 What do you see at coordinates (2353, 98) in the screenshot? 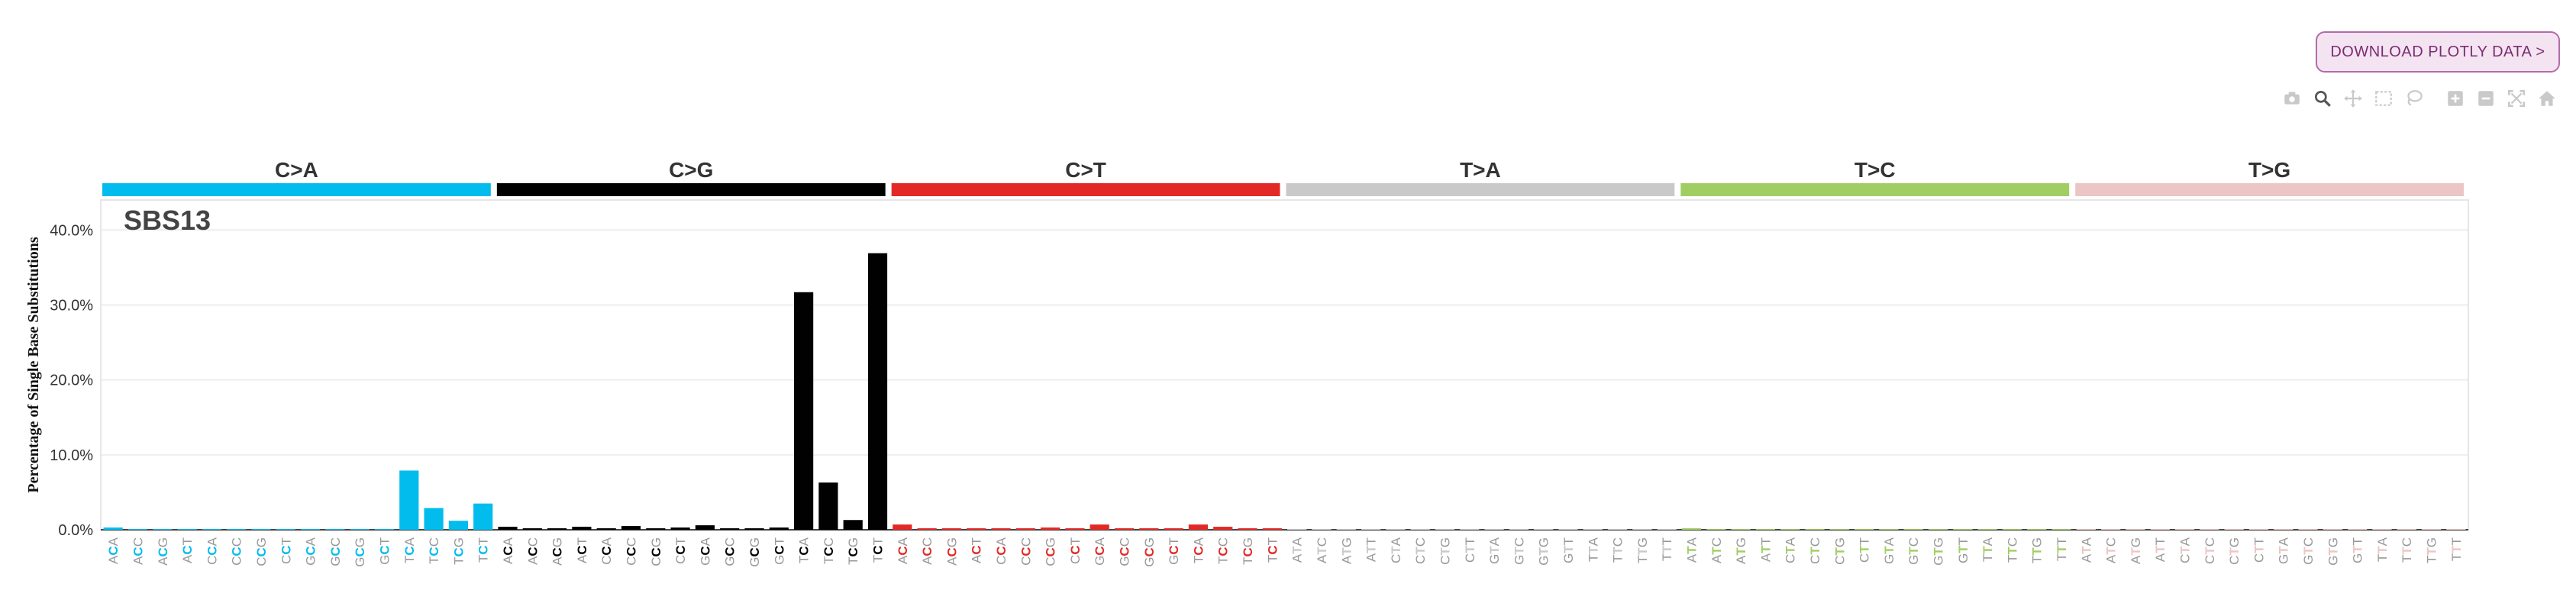
I see `pan-icon` at bounding box center [2353, 98].